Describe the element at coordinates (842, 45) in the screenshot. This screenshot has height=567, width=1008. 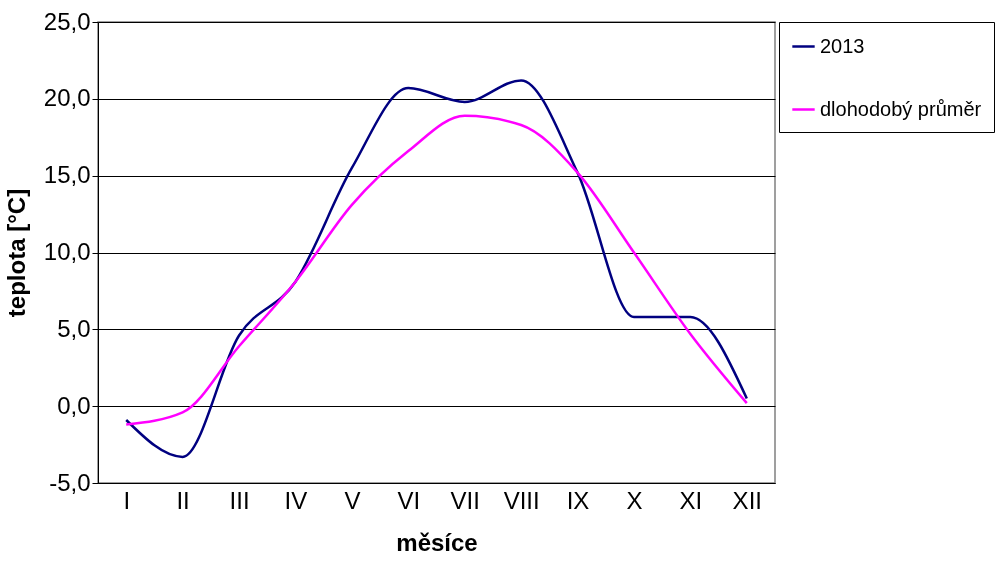
I see `legend-label: 2013` at that location.